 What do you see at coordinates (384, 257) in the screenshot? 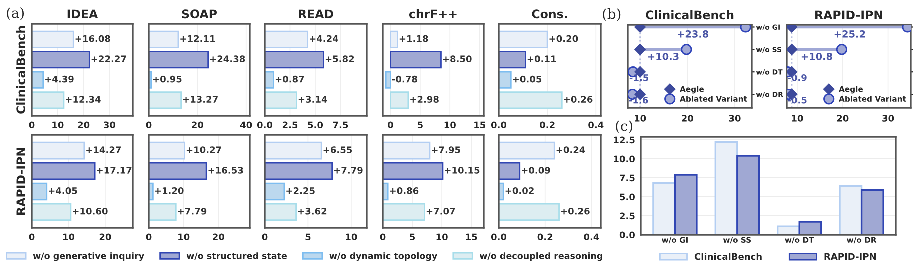
I see `legend-label: w/o dynamic topology` at bounding box center [384, 257].